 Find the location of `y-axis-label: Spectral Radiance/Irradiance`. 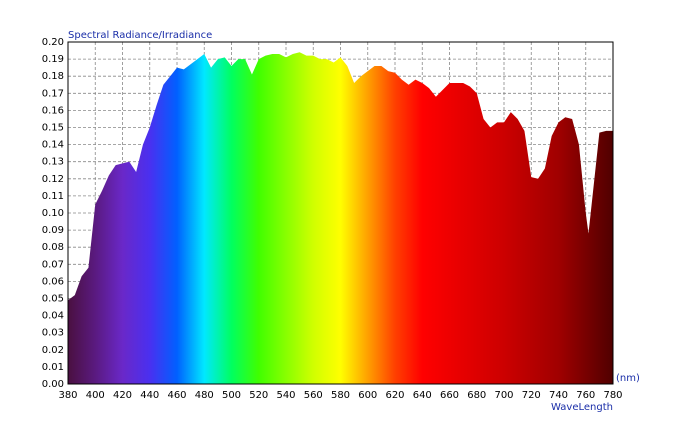

y-axis-label: Spectral Radiance/Irradiance is located at coordinates (140, 35).